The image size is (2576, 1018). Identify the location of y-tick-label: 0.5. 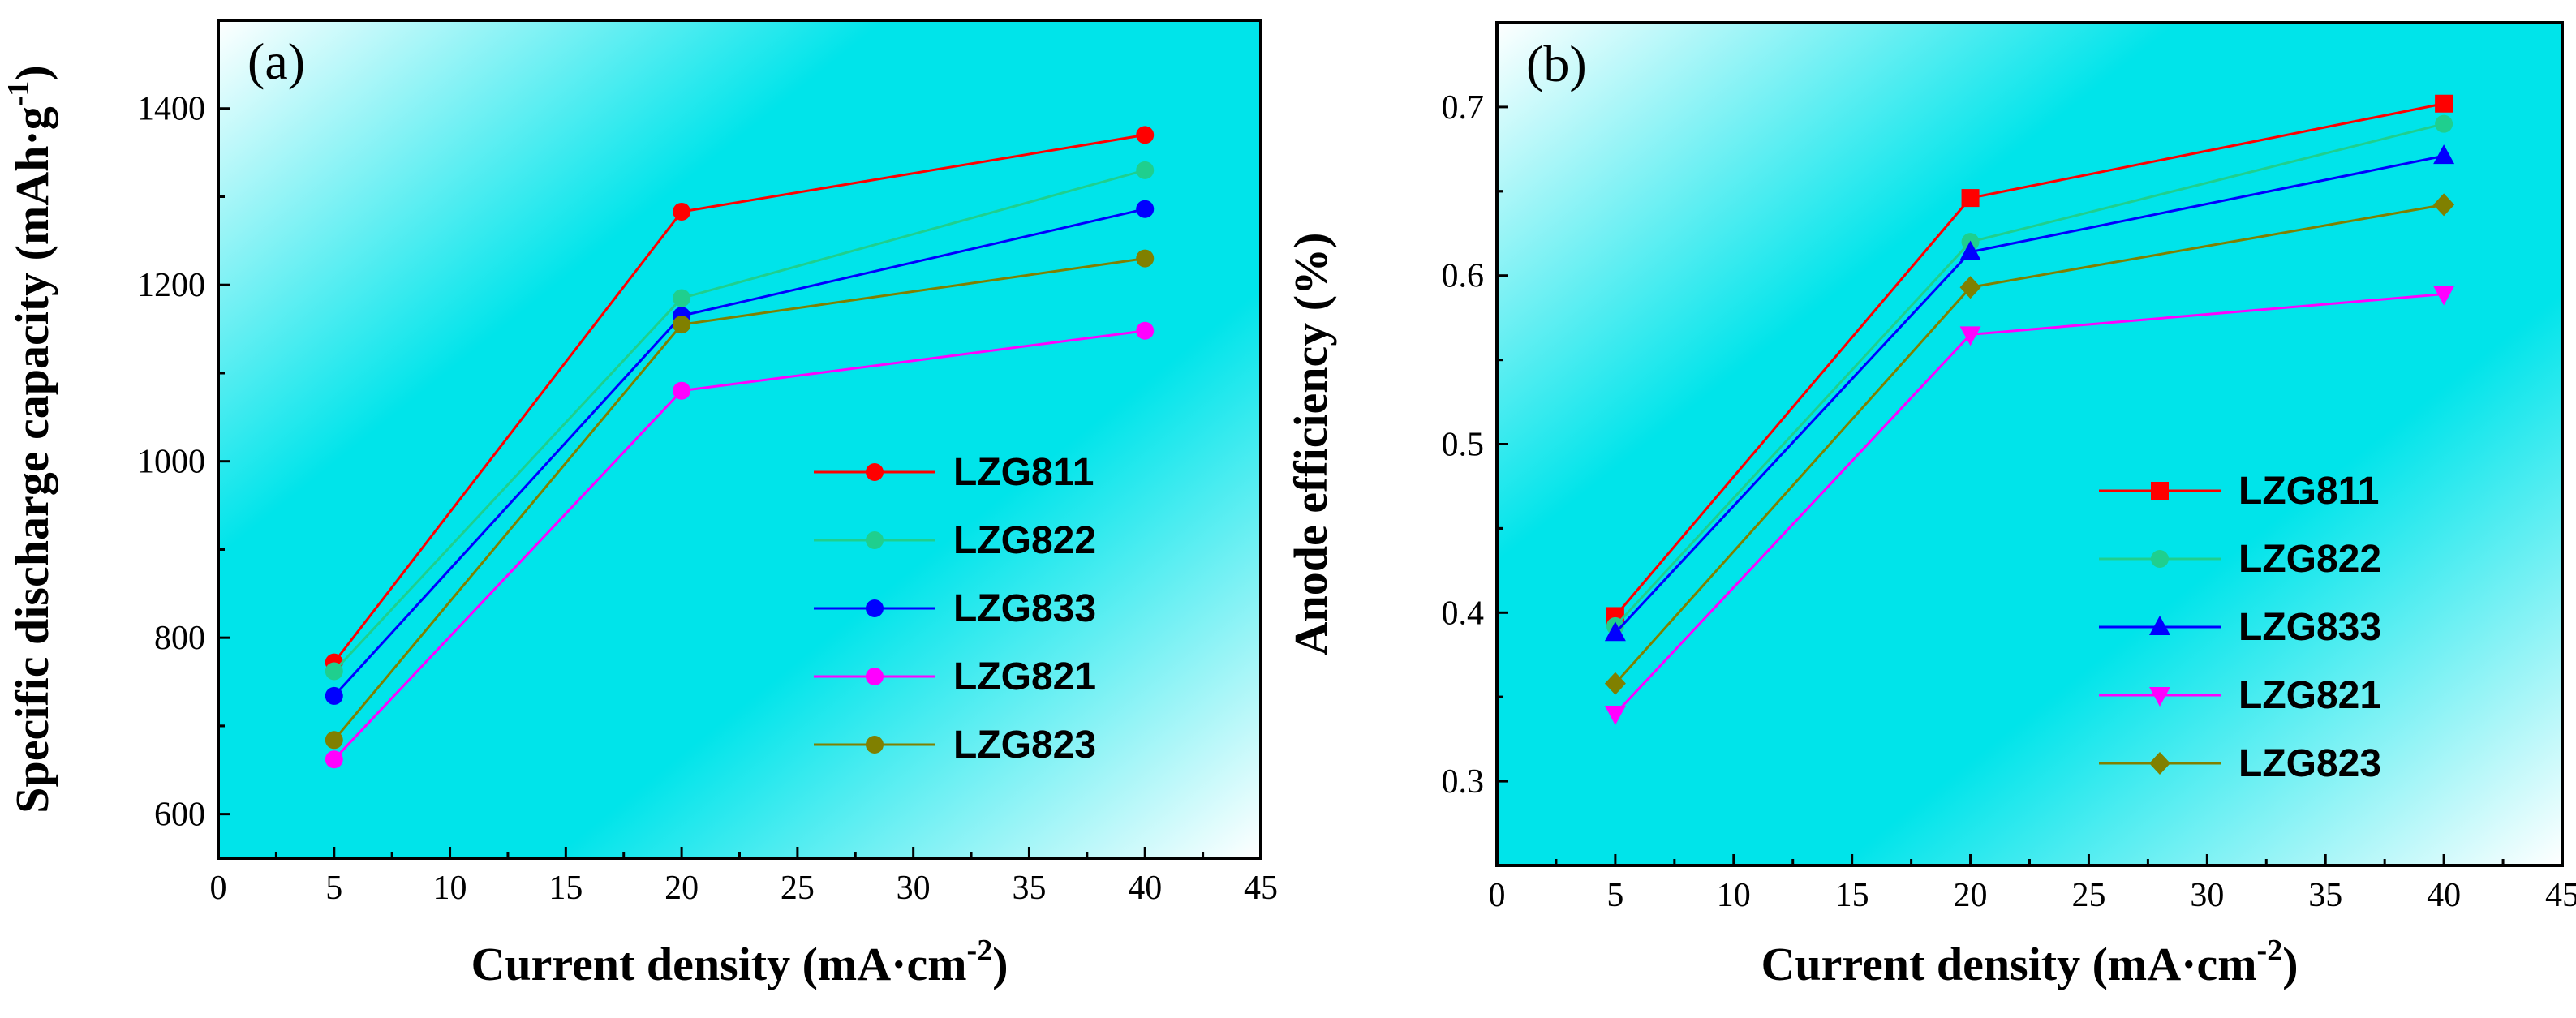
(1463, 445).